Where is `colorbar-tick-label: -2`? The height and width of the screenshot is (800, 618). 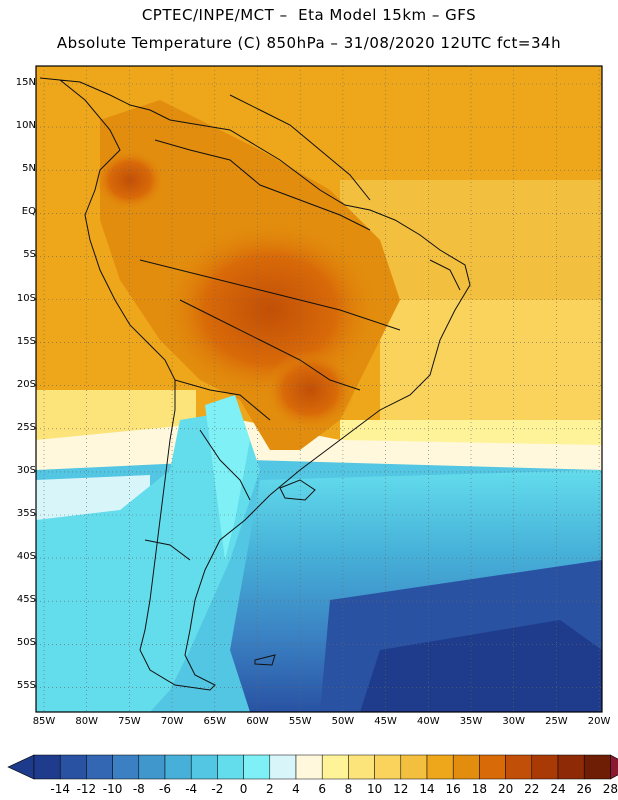 colorbar-tick-label: -2 is located at coordinates (217, 789).